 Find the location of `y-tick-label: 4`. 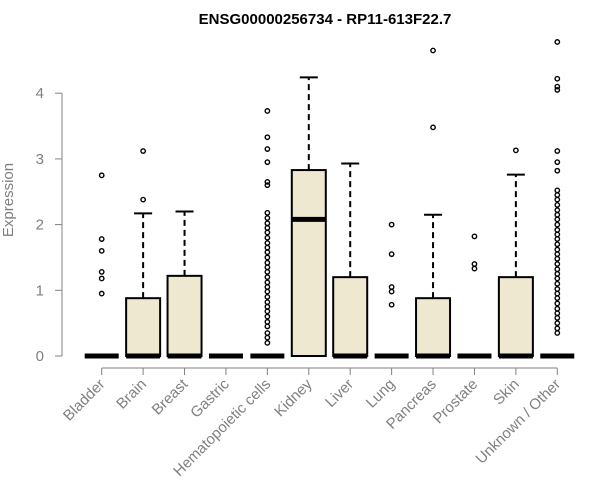

y-tick-label: 4 is located at coordinates (40, 93).